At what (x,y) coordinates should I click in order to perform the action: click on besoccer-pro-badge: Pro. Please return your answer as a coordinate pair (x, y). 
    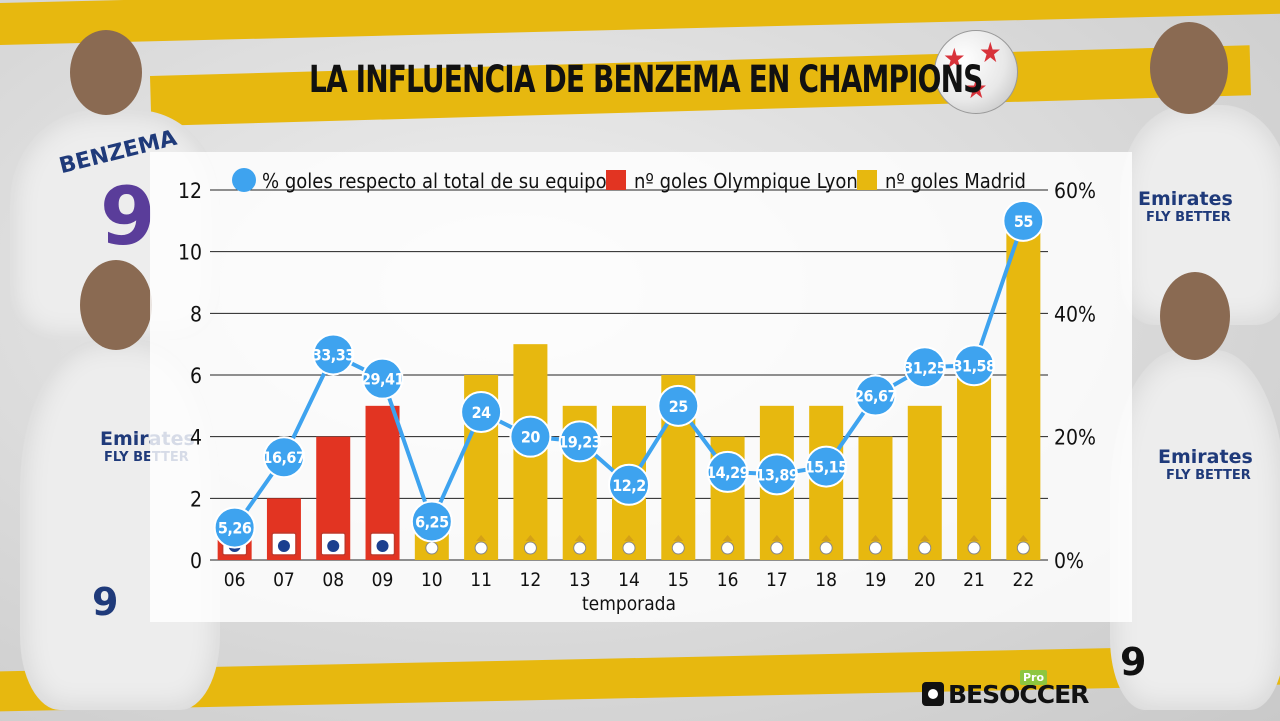
    Looking at the image, I should click on (1034, 677).